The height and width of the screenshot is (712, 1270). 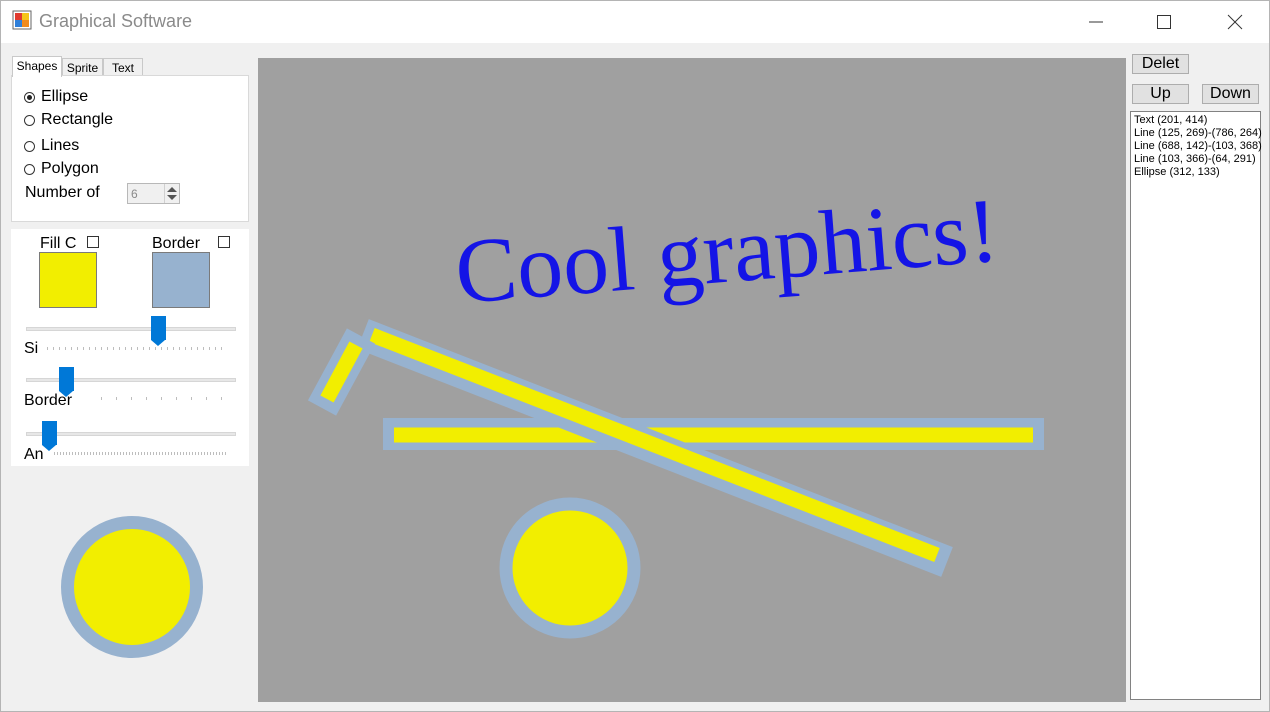 I want to click on stepper-arrows, so click(x=171, y=193).